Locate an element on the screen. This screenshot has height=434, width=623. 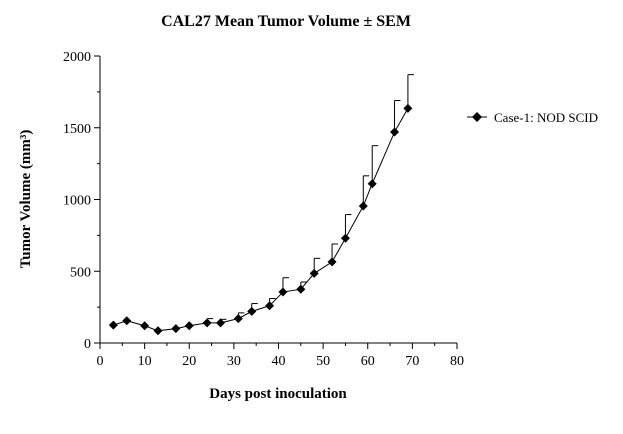
x-axis-ticks: 0 10 20 30 40 50 60 70 80 is located at coordinates (280, 356).